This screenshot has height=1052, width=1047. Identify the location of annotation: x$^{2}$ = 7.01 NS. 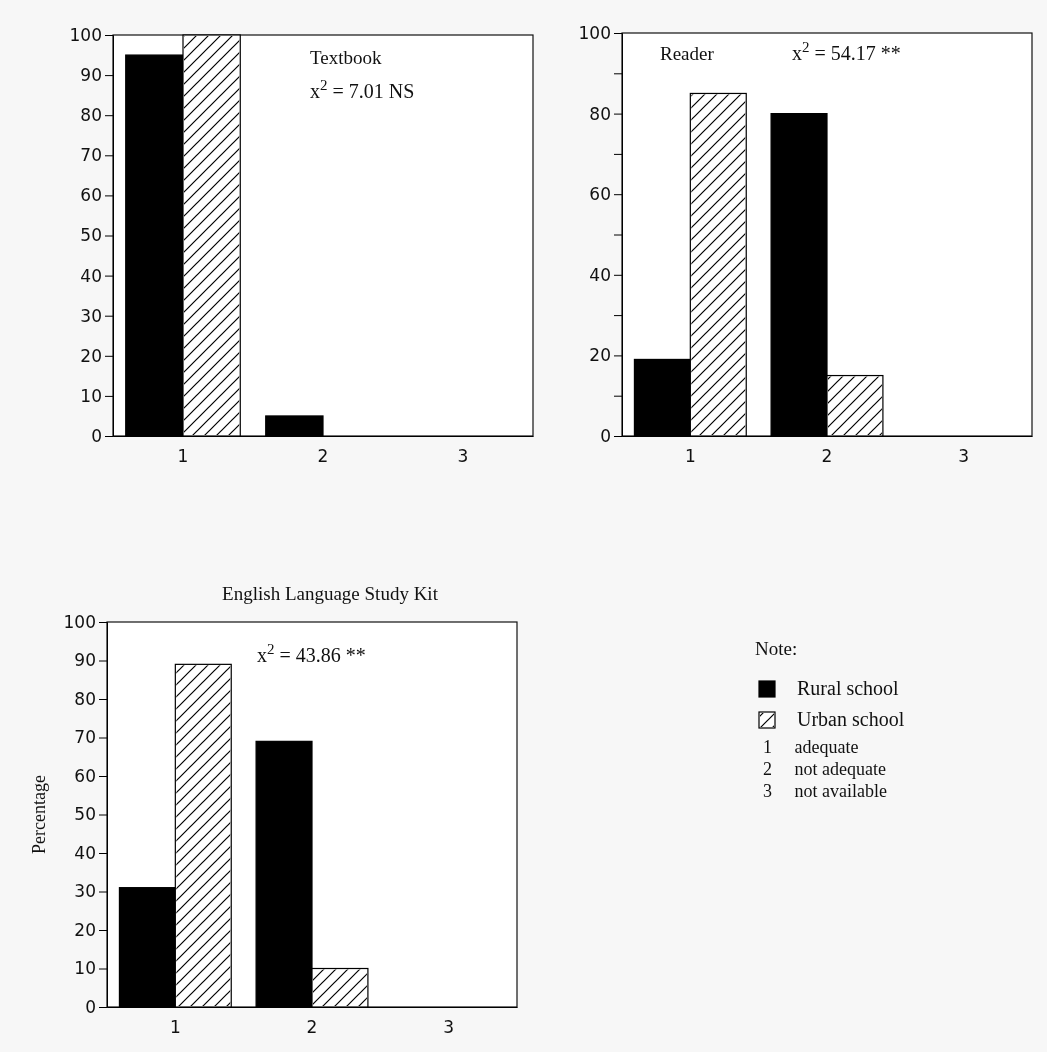
(362, 89).